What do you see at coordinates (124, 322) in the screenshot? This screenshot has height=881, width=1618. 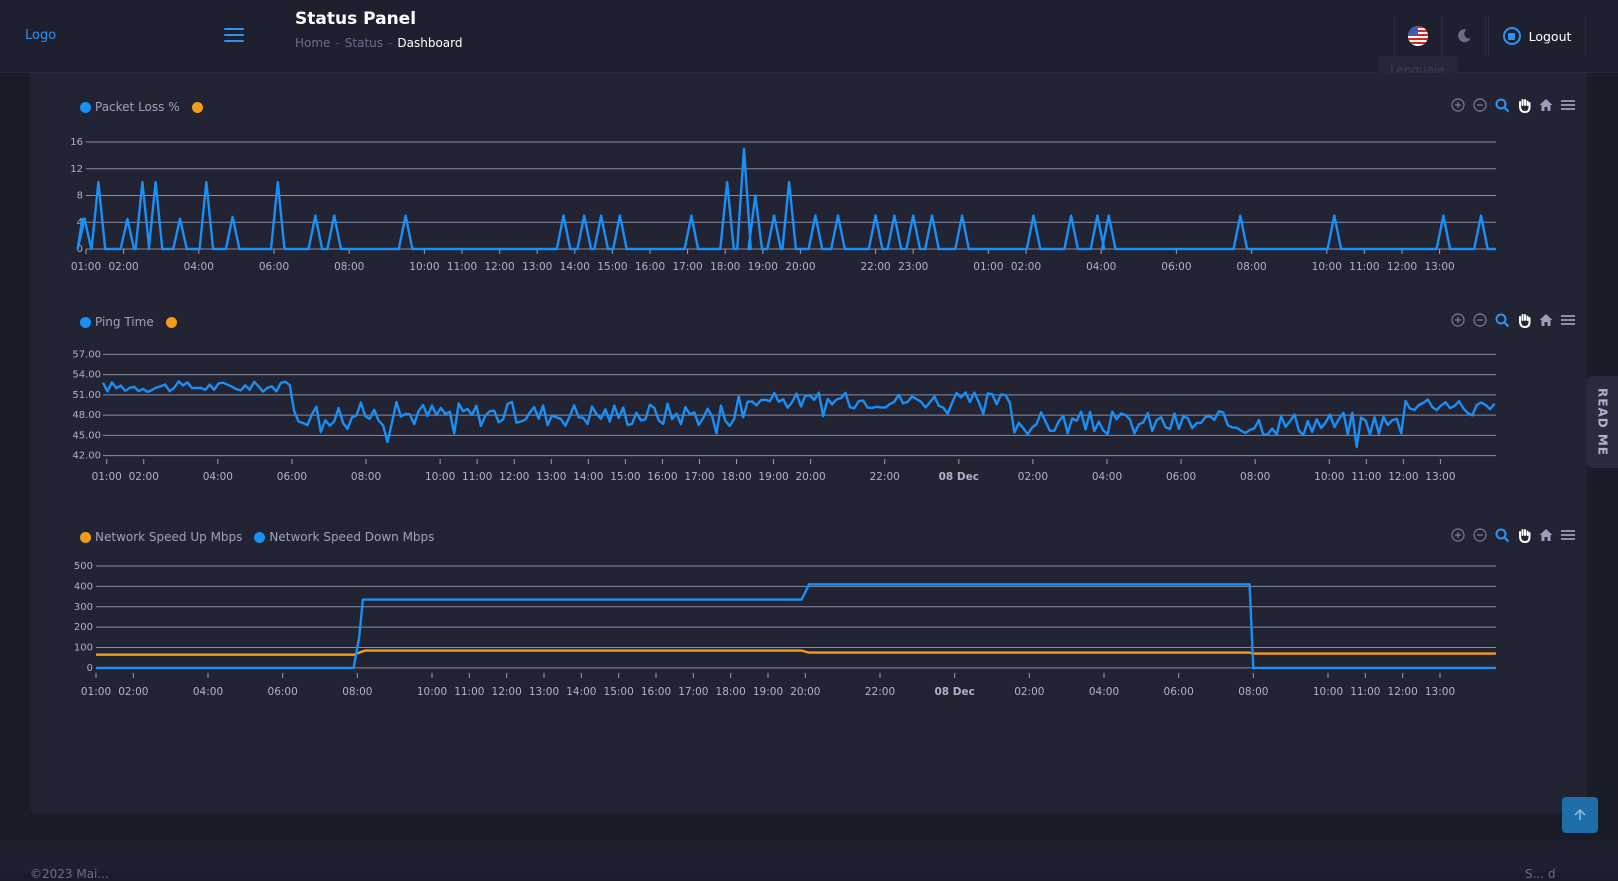 I see `legend-label: Ping Time` at bounding box center [124, 322].